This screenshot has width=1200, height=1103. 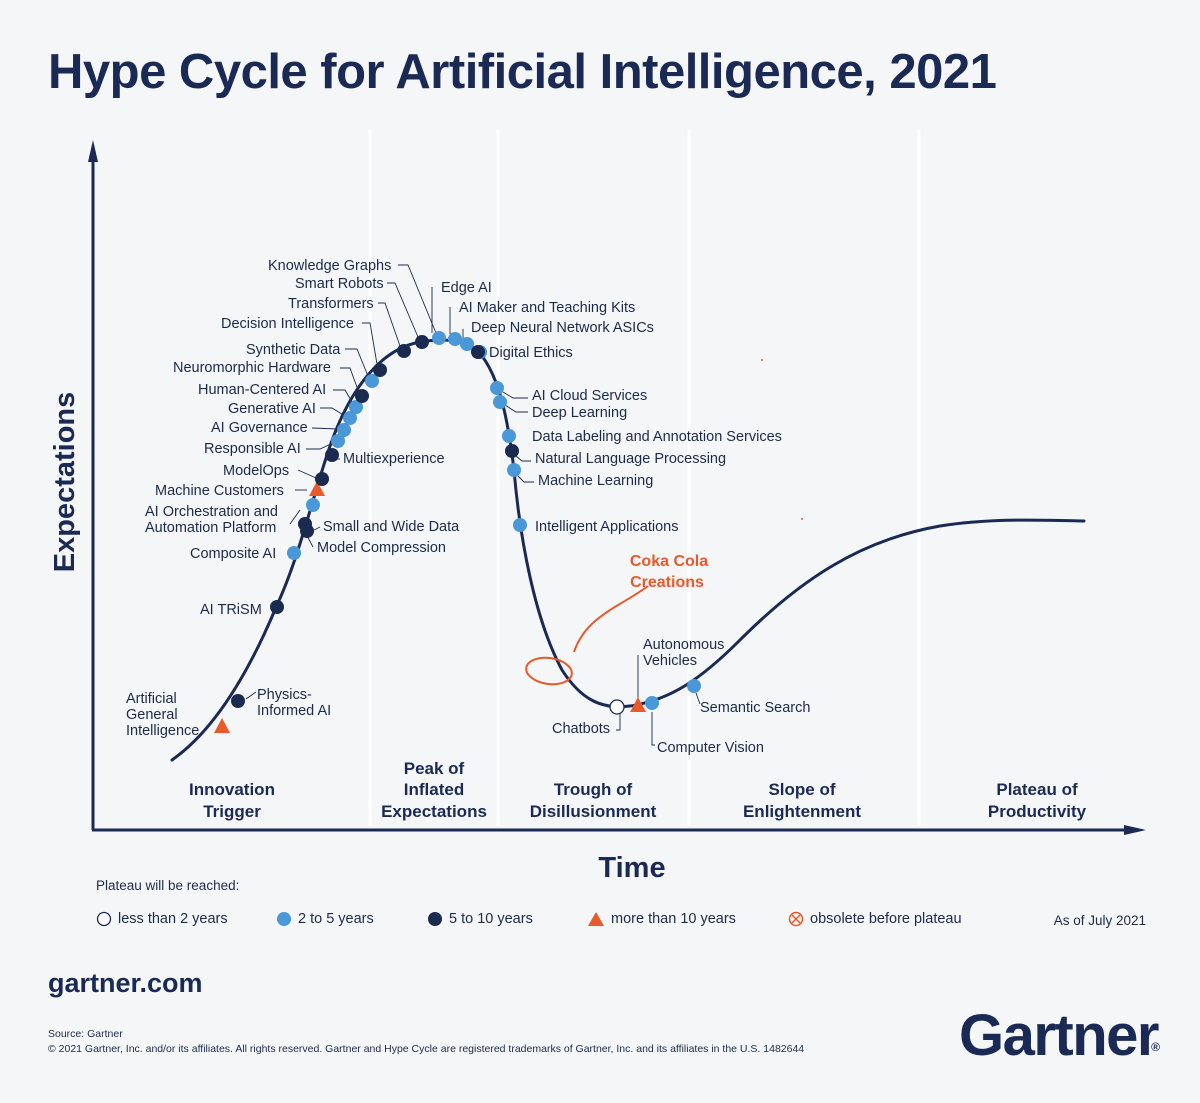 I want to click on technology-label: General, so click(x=152, y=715).